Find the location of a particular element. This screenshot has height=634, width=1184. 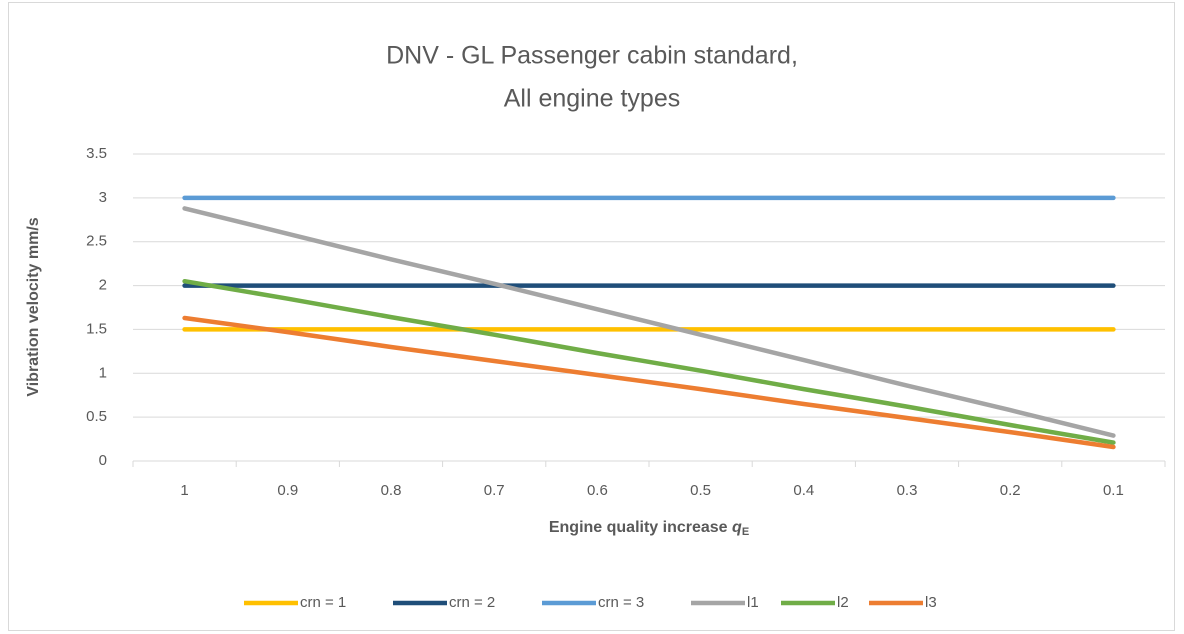

x-tick-label: 0.6 is located at coordinates (597, 490).